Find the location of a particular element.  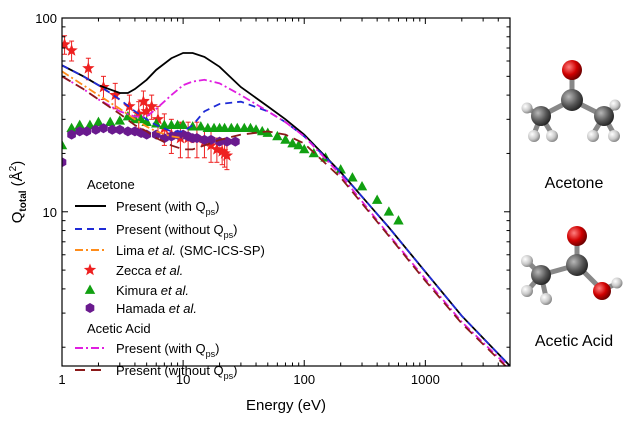

legend-group-title: Acetic Acid is located at coordinates (119, 328).